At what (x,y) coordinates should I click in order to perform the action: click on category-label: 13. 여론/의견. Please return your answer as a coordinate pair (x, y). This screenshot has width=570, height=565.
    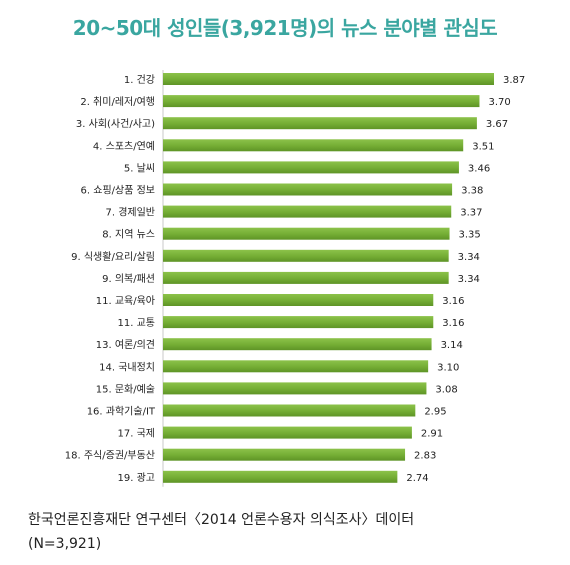
    Looking at the image, I should click on (125, 345).